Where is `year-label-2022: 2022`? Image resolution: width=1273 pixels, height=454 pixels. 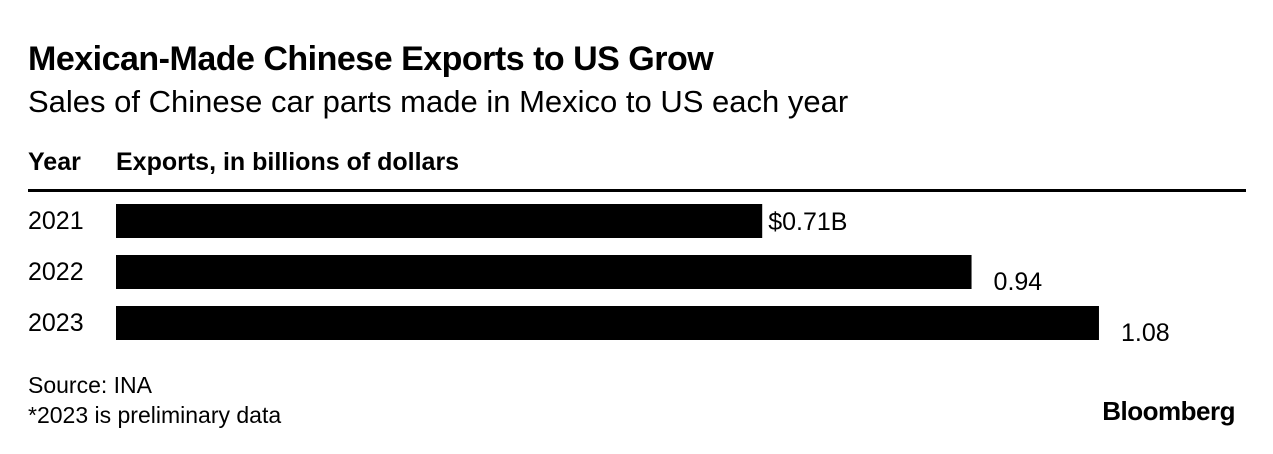 year-label-2022: 2022 is located at coordinates (56, 272).